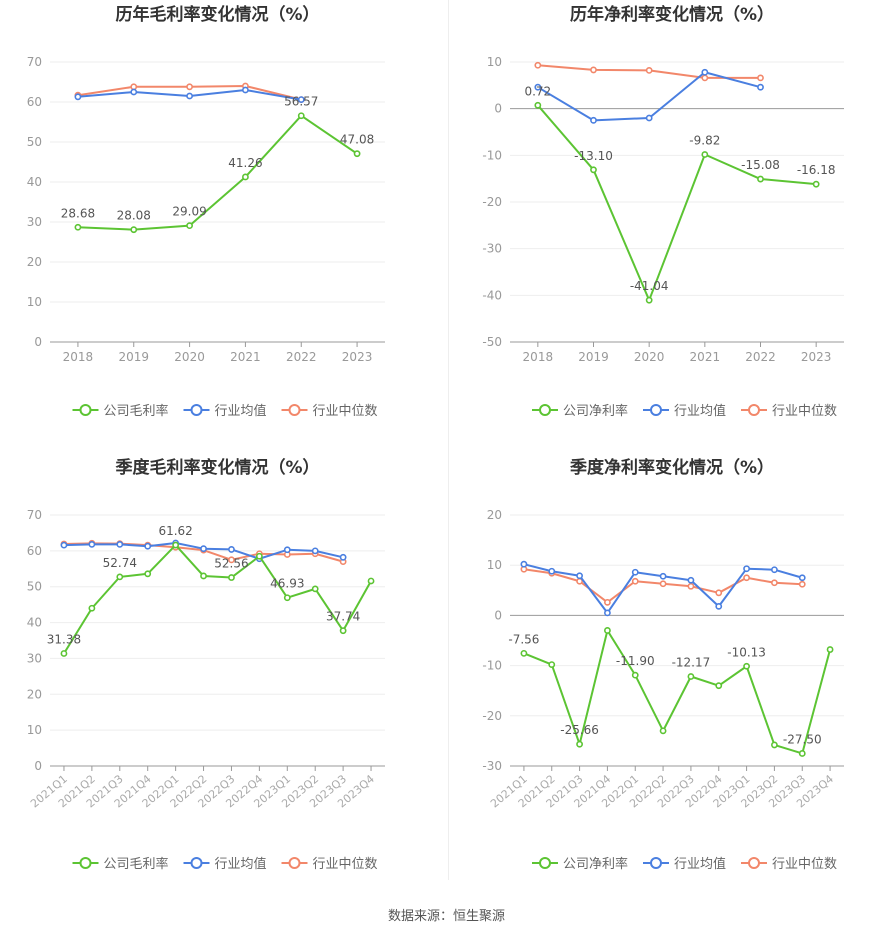  Describe the element at coordinates (538, 357) in the screenshot. I see `x-tick-label: 2018` at that location.